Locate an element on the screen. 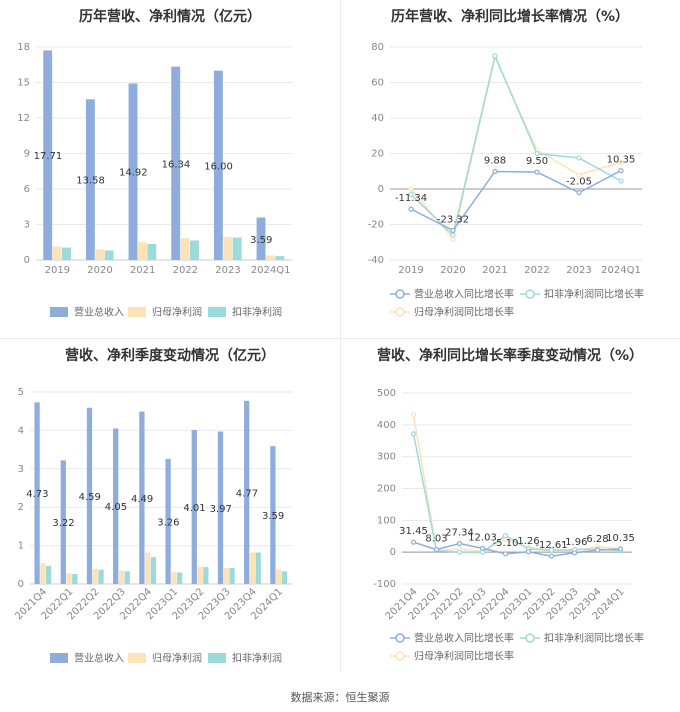 The image size is (680, 712). horizontal-divider is located at coordinates (340, 338).